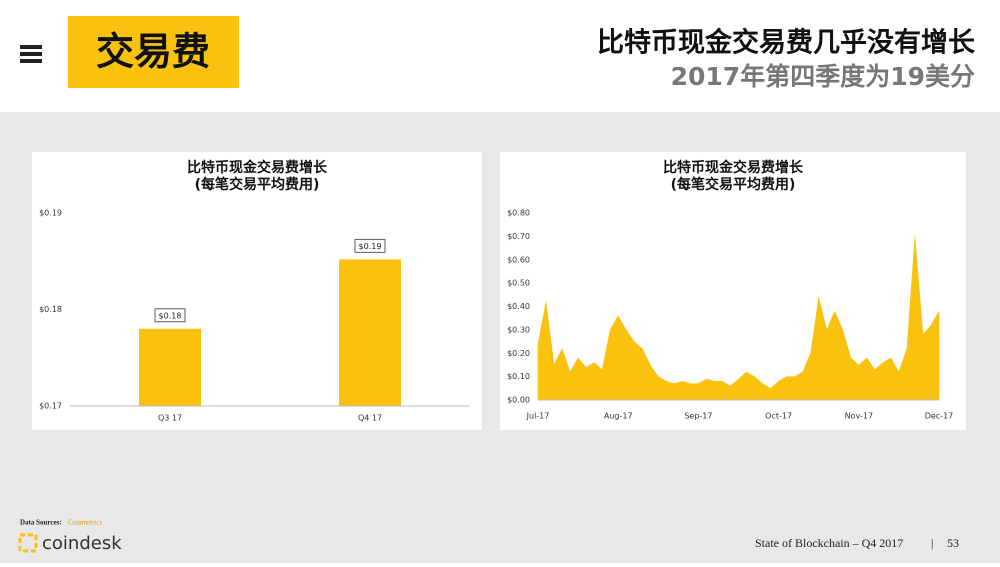 The image size is (1000, 567). I want to click on x-tick-label: Q3 17, so click(170, 418).